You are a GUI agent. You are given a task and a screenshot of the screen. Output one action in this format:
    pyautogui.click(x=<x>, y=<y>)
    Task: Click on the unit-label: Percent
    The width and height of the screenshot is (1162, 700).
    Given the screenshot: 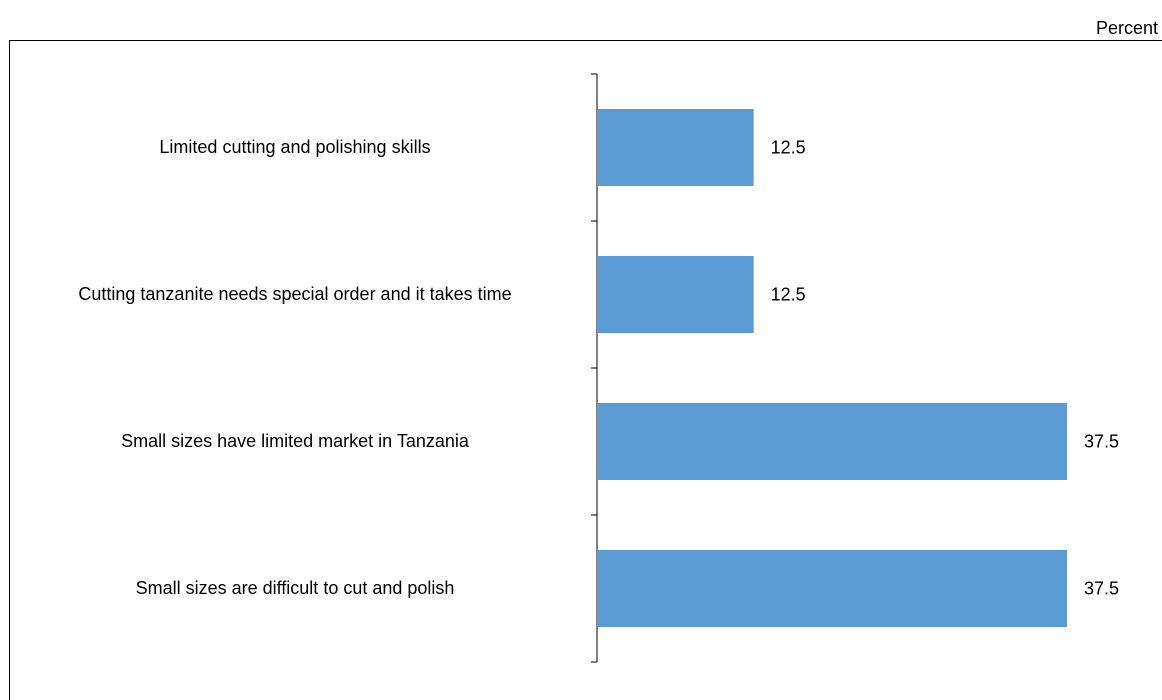 What is the action you would take?
    pyautogui.click(x=1126, y=28)
    